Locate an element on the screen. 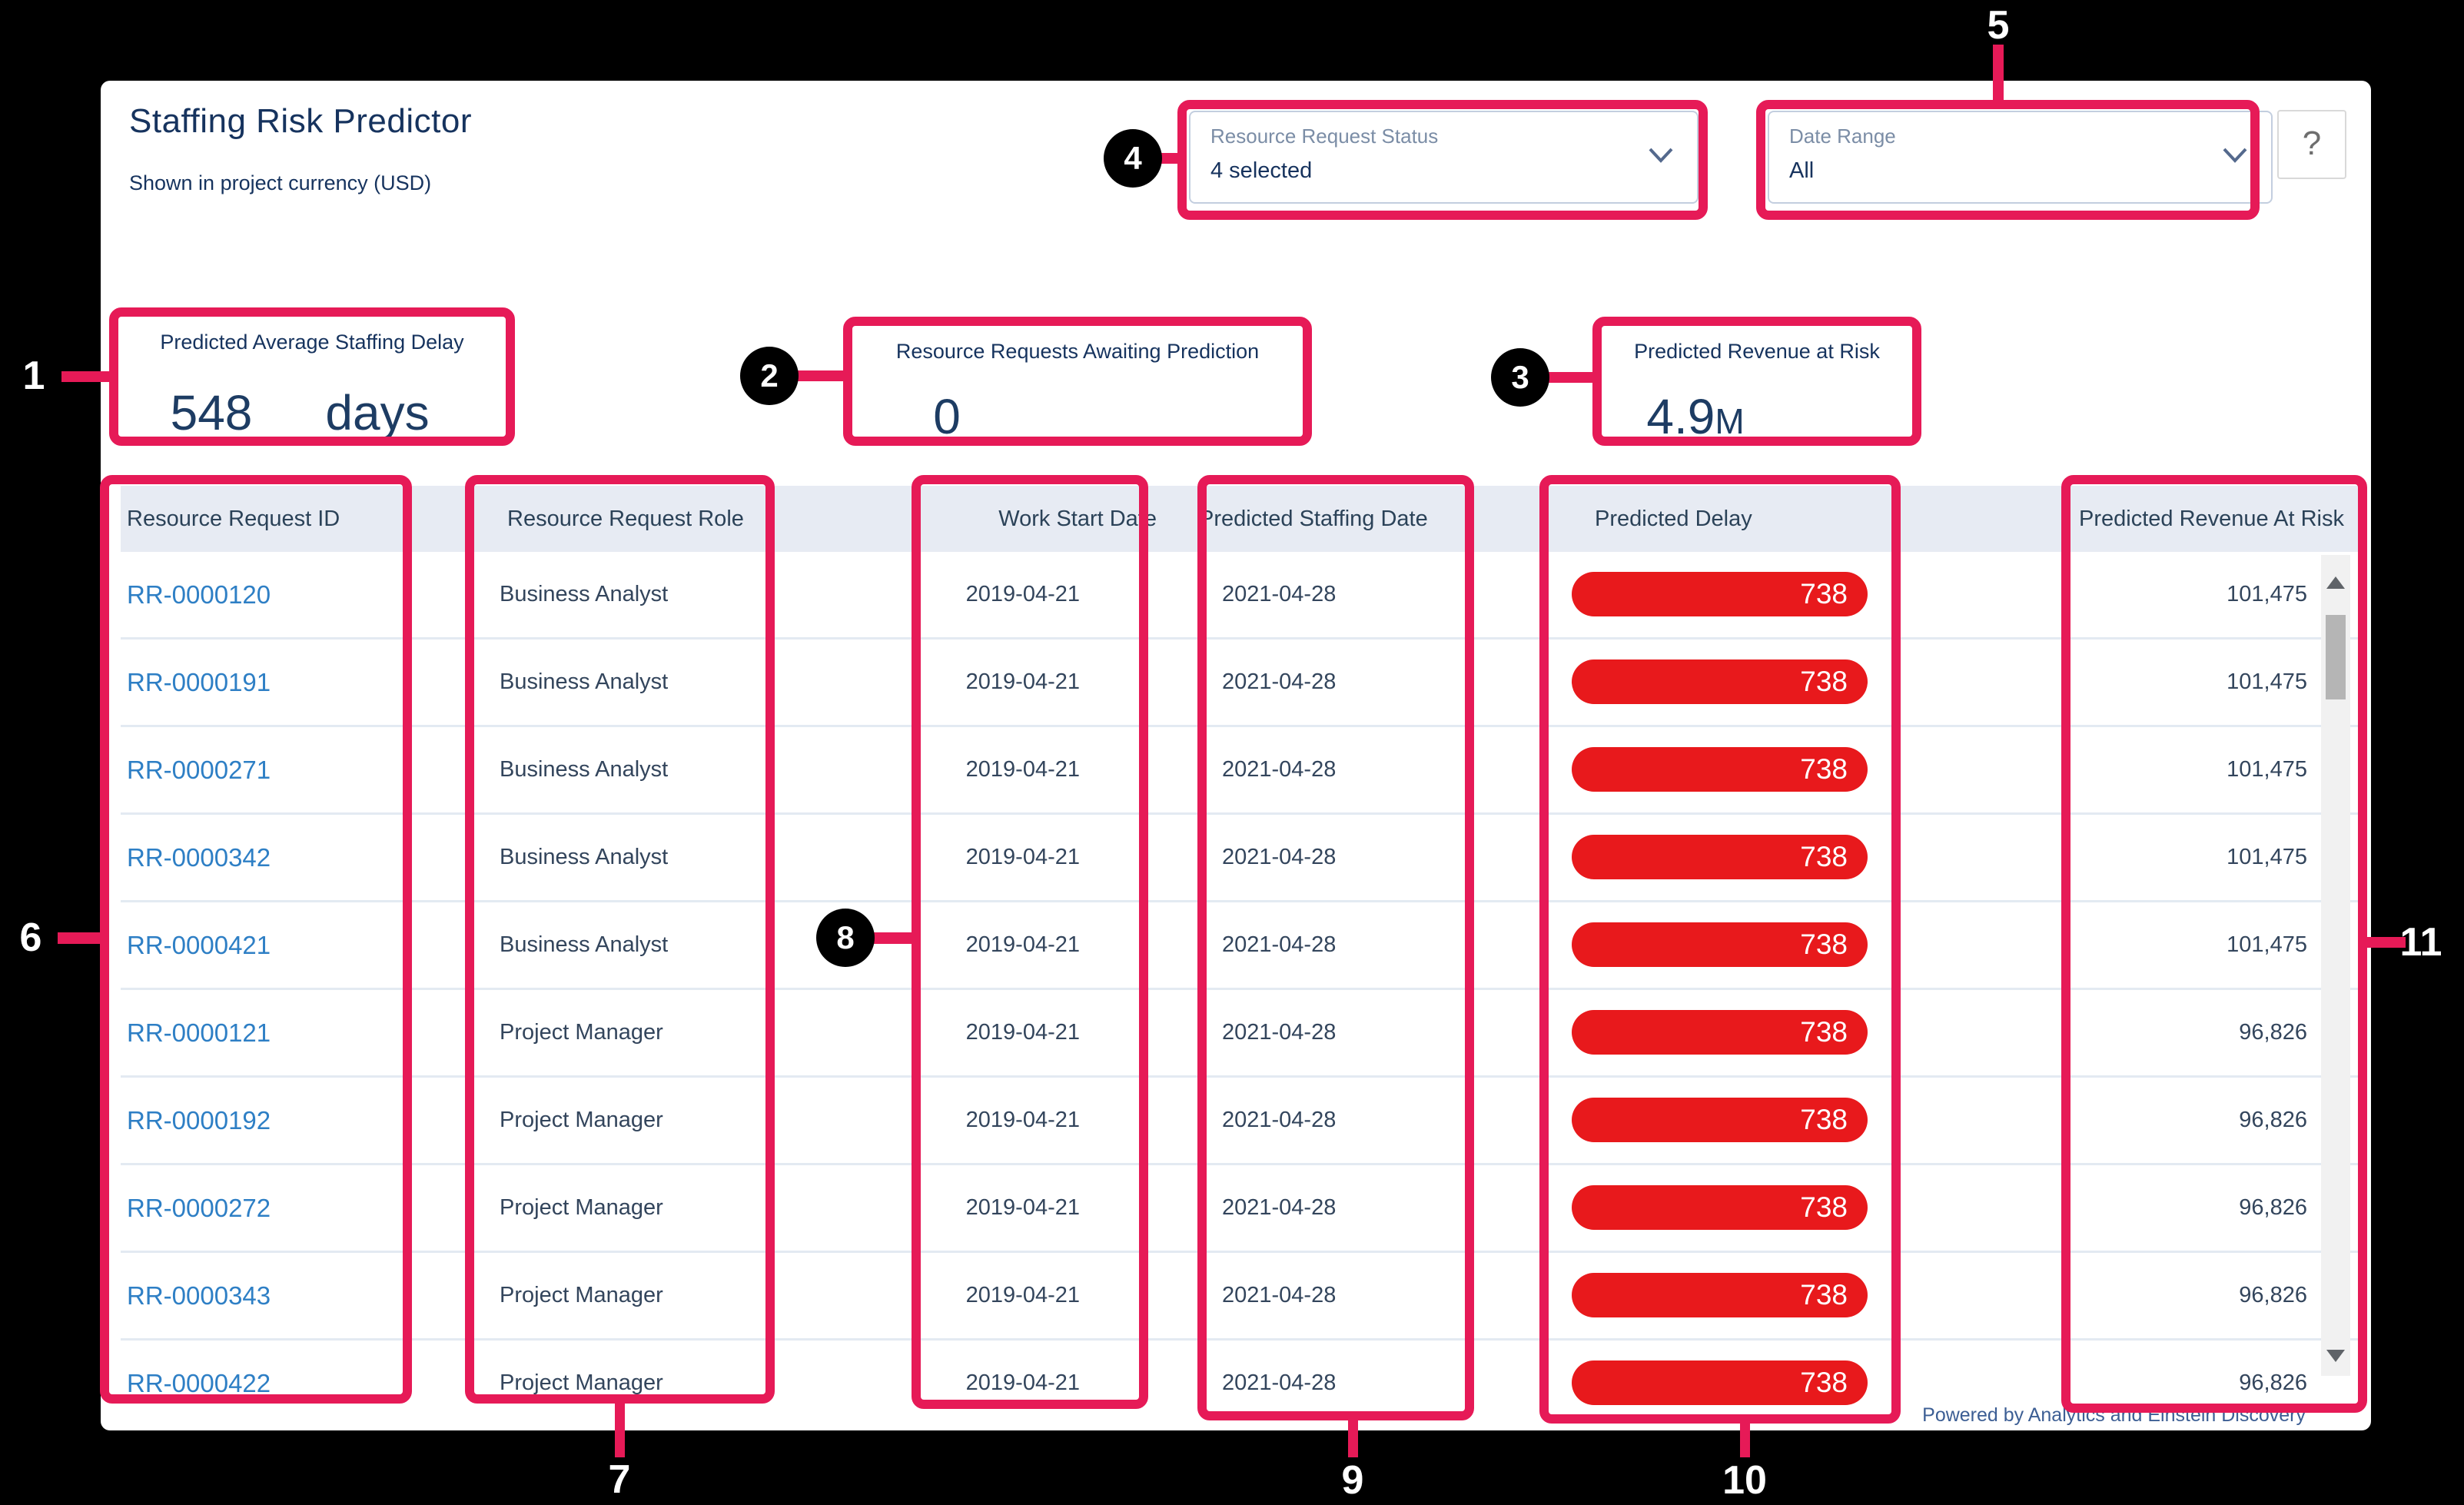  dropdown-label: Date Range is located at coordinates (1842, 136).